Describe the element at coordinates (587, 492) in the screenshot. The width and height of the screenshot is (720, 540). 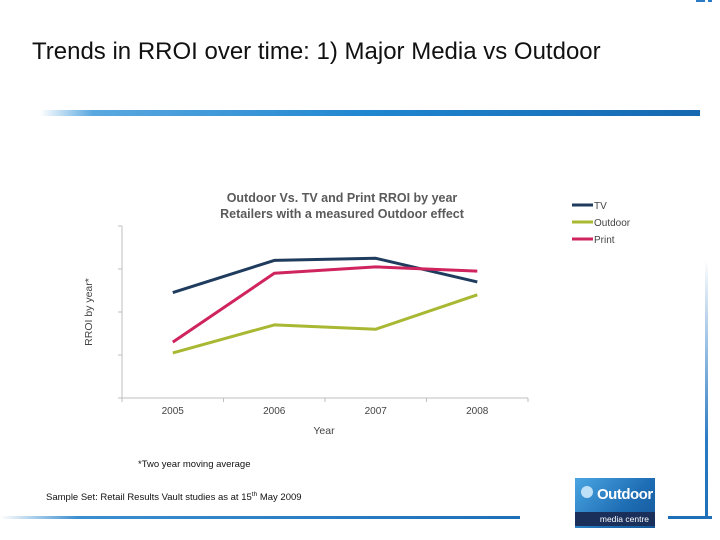
I see `outdoor-logo-icon` at that location.